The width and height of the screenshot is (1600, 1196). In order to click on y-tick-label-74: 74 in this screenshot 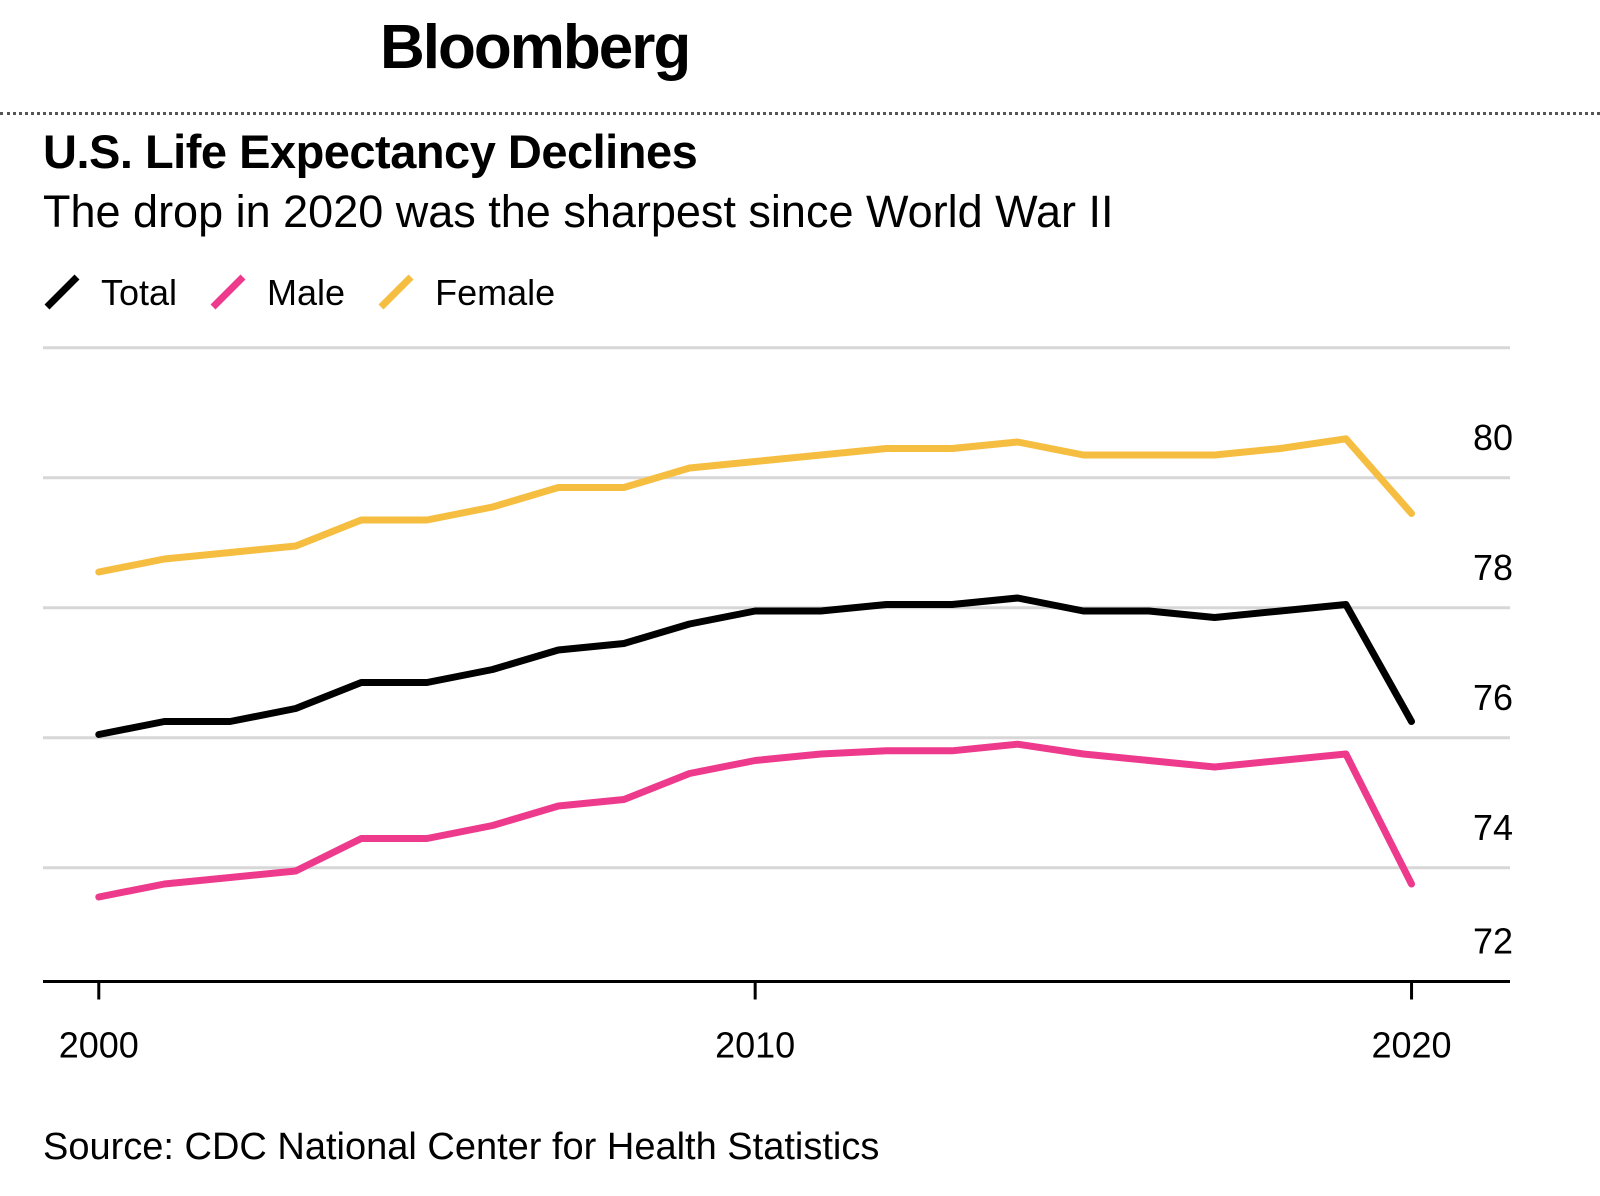, I will do `click(1493, 827)`.